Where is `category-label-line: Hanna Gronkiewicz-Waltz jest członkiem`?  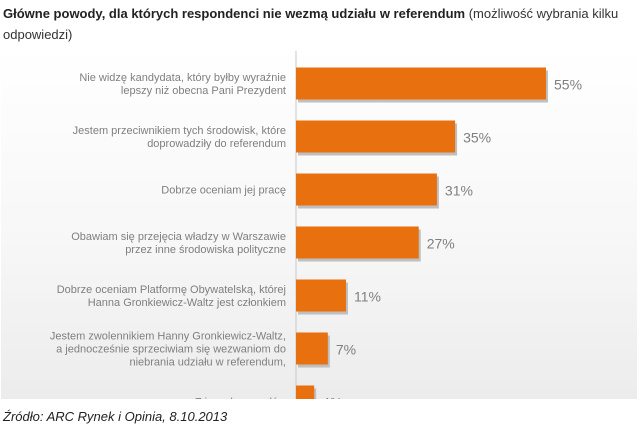 category-label-line: Hanna Gronkiewicz-Waltz jest członkiem is located at coordinates (187, 303).